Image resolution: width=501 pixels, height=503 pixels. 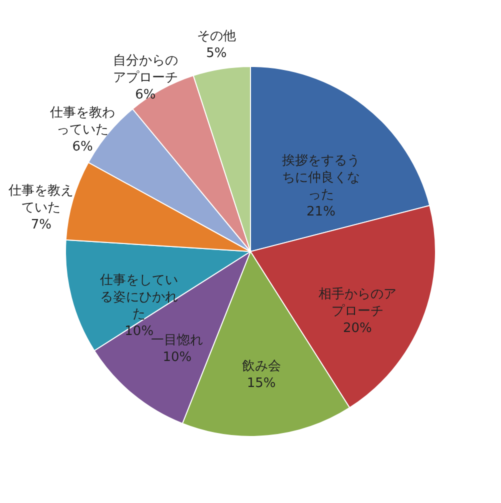 I want to click on data-label: 5%, so click(x=216, y=54).